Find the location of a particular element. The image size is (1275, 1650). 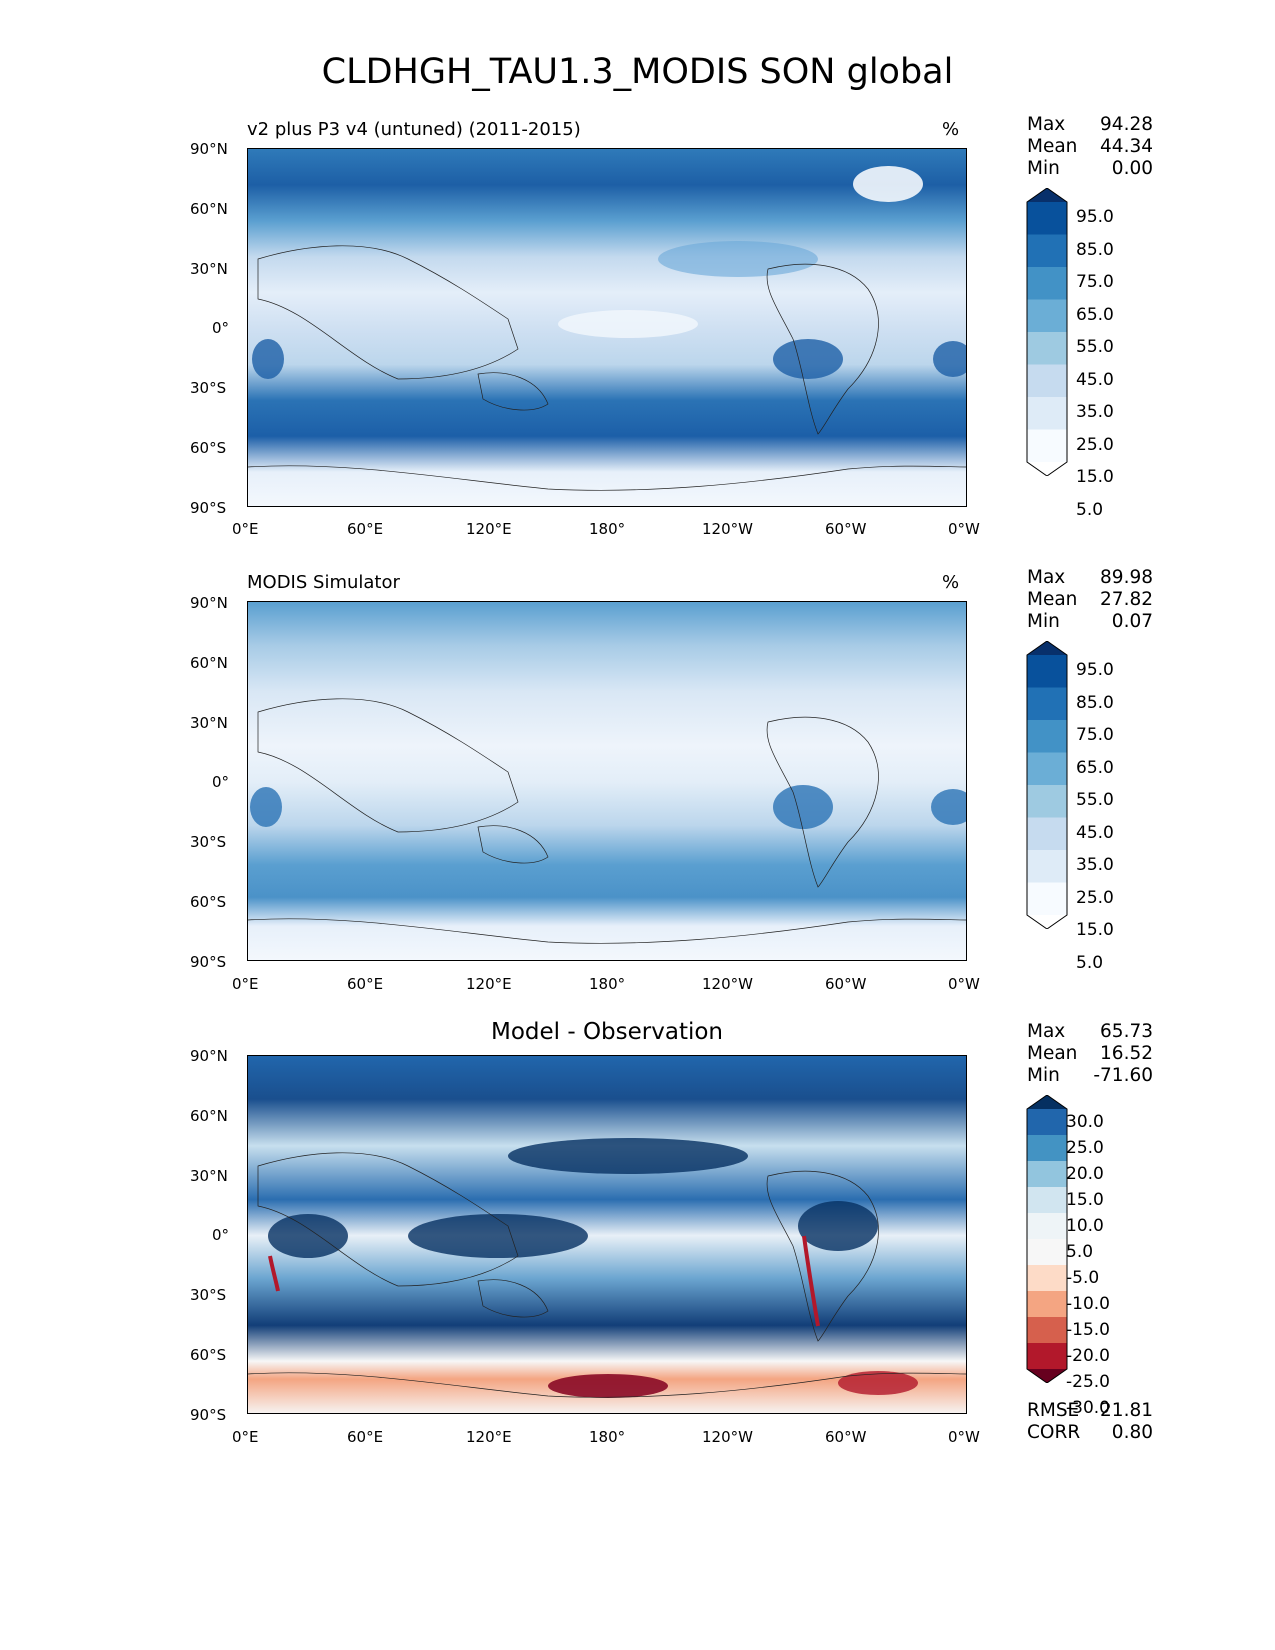

panel-3-ytick: 90°N is located at coordinates (209, 1056).